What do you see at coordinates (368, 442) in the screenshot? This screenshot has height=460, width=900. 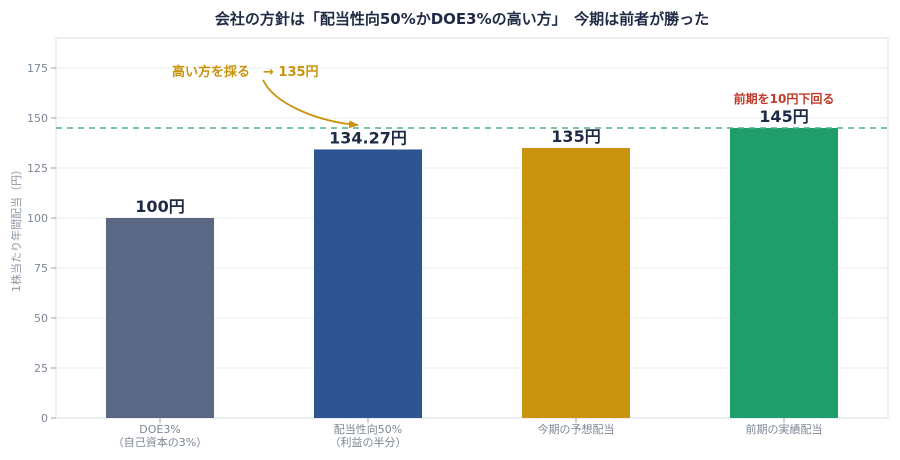 I see `x-tick-label: （利益の半分）` at bounding box center [368, 442].